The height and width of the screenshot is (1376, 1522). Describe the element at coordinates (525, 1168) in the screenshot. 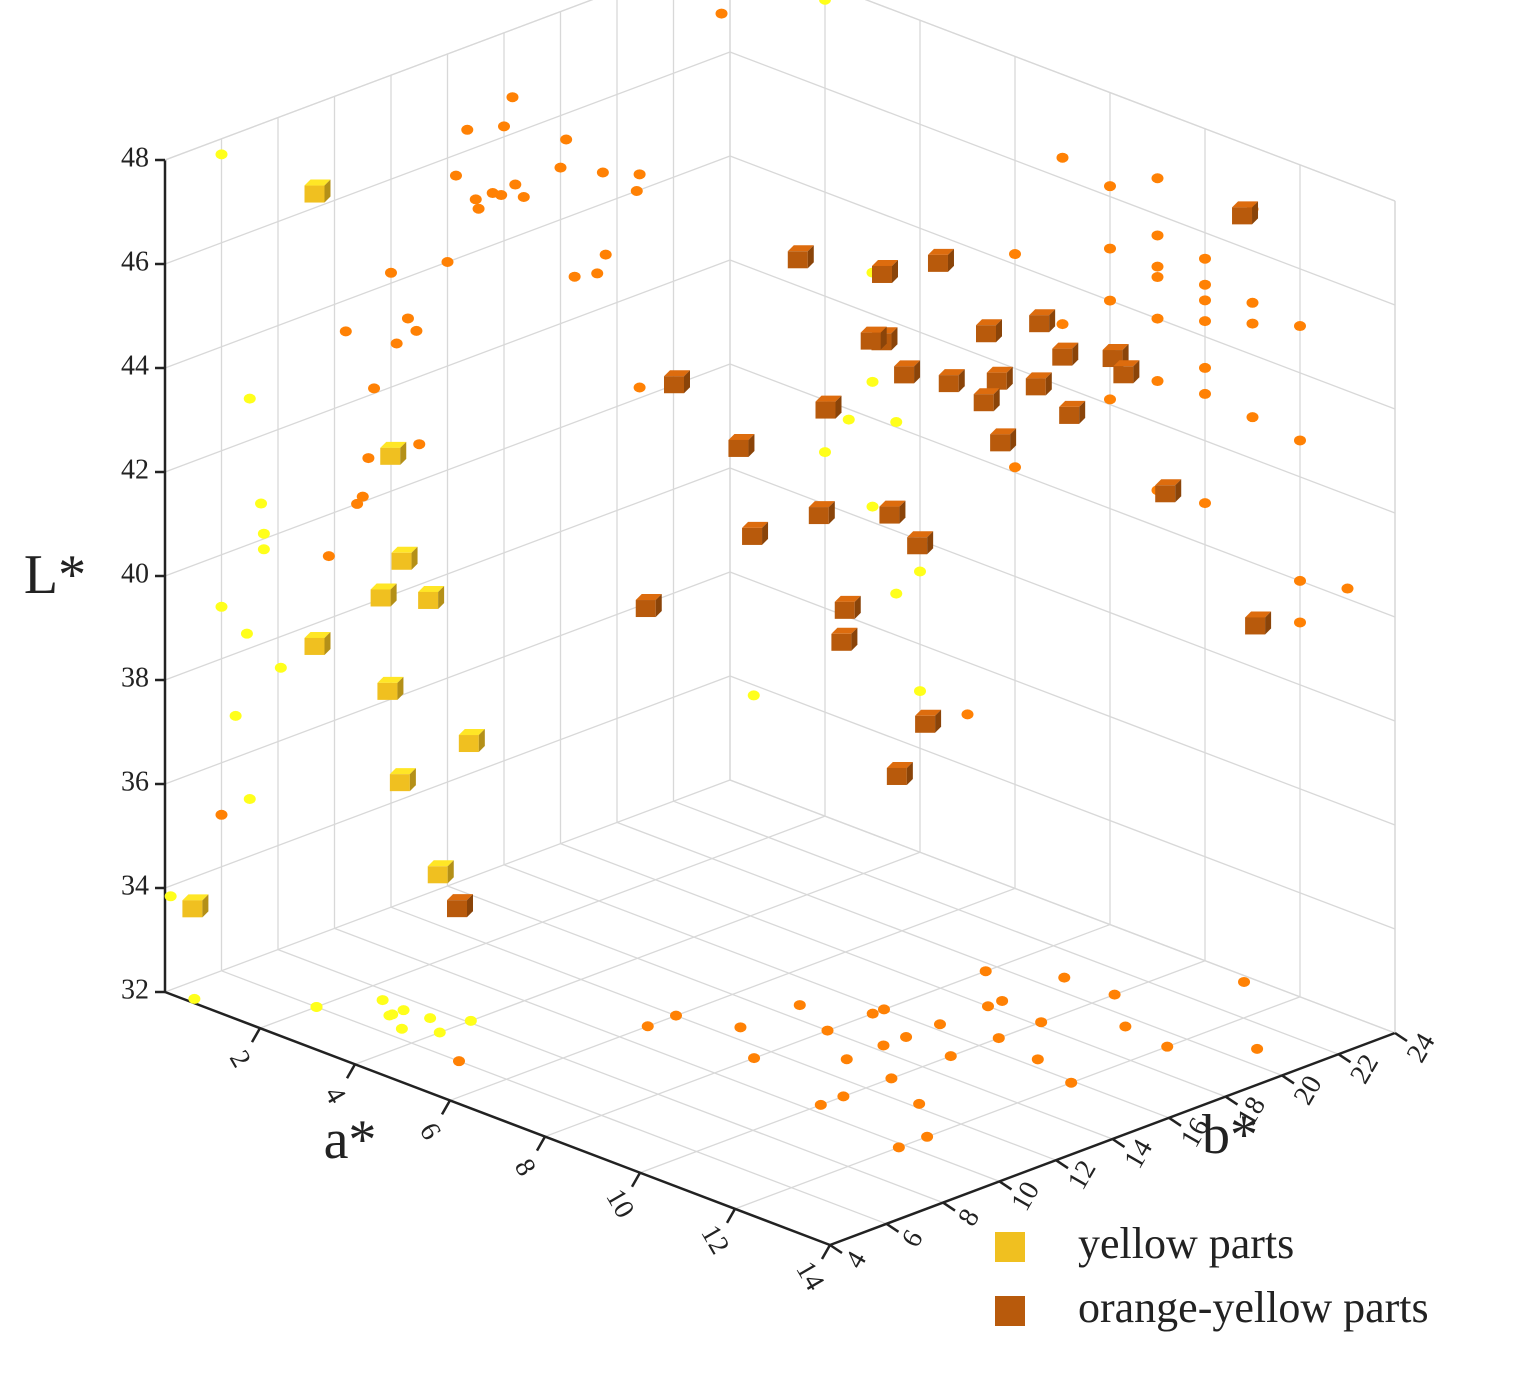

I see `x-tick-label: 8` at that location.